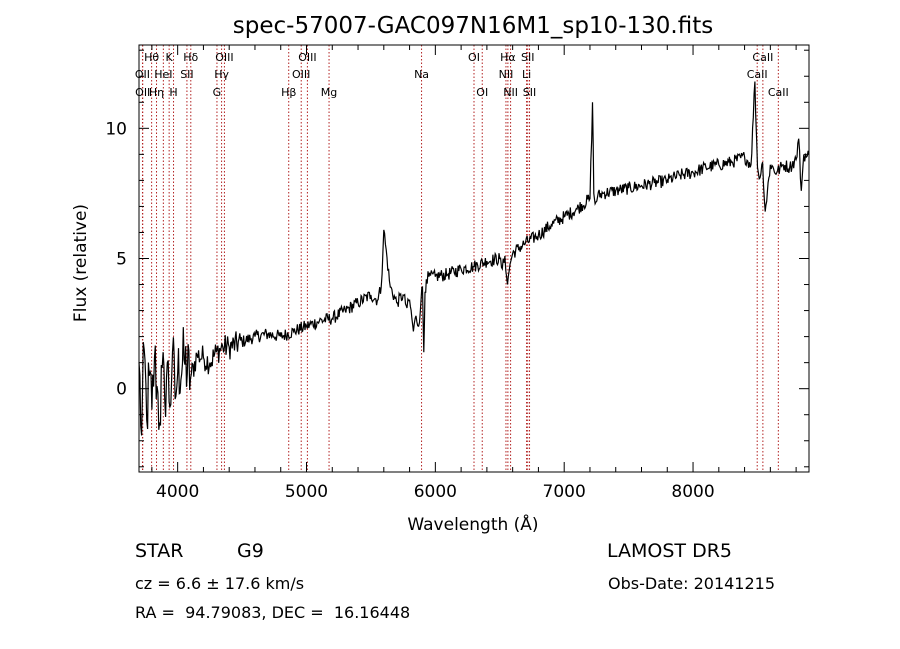 Image resolution: width=900 pixels, height=649 pixels. What do you see at coordinates (151, 57) in the screenshot?
I see `line-label: Hθ` at bounding box center [151, 57].